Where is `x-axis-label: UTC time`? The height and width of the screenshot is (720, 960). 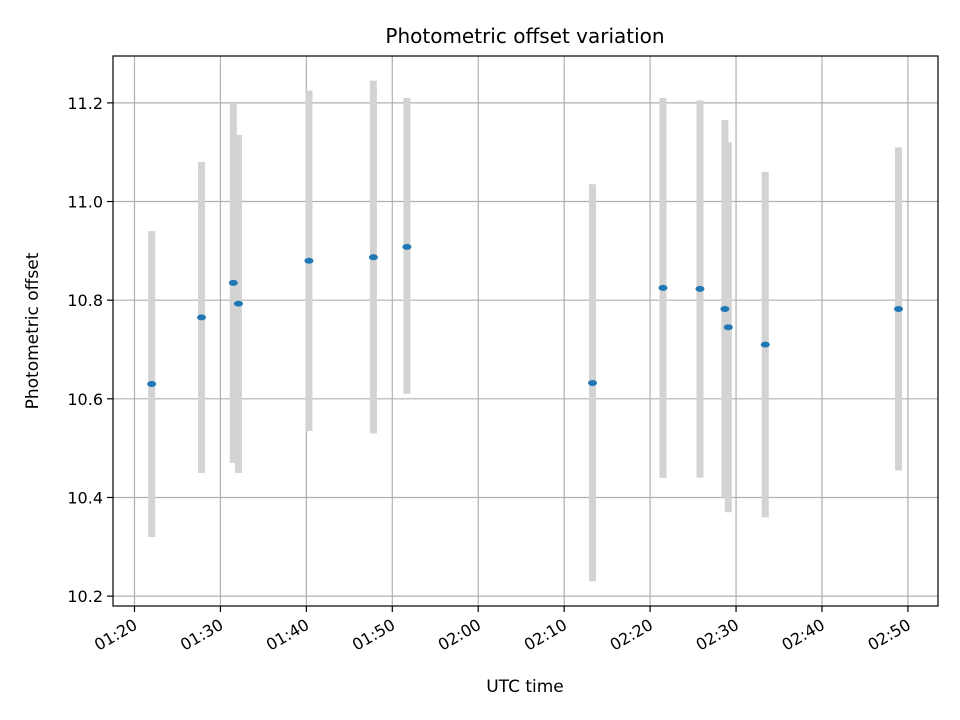 x-axis-label: UTC time is located at coordinates (525, 687).